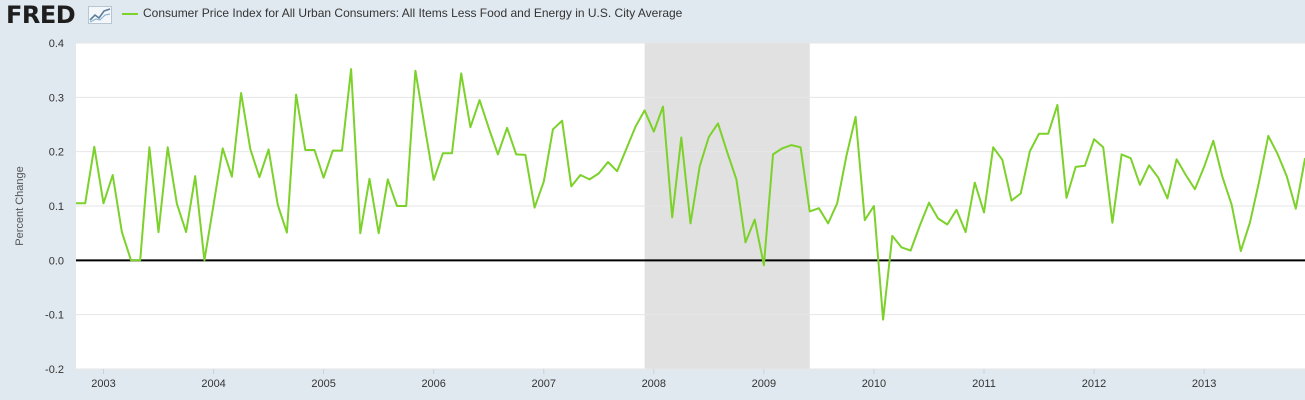  What do you see at coordinates (764, 384) in the screenshot?
I see `x-tick-label: 2009` at bounding box center [764, 384].